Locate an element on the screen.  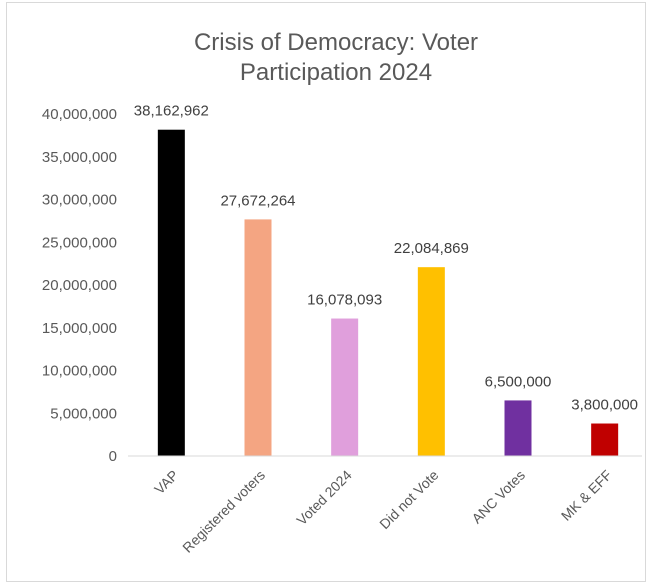
x-tick-label: Did not Vote is located at coordinates (408, 499).